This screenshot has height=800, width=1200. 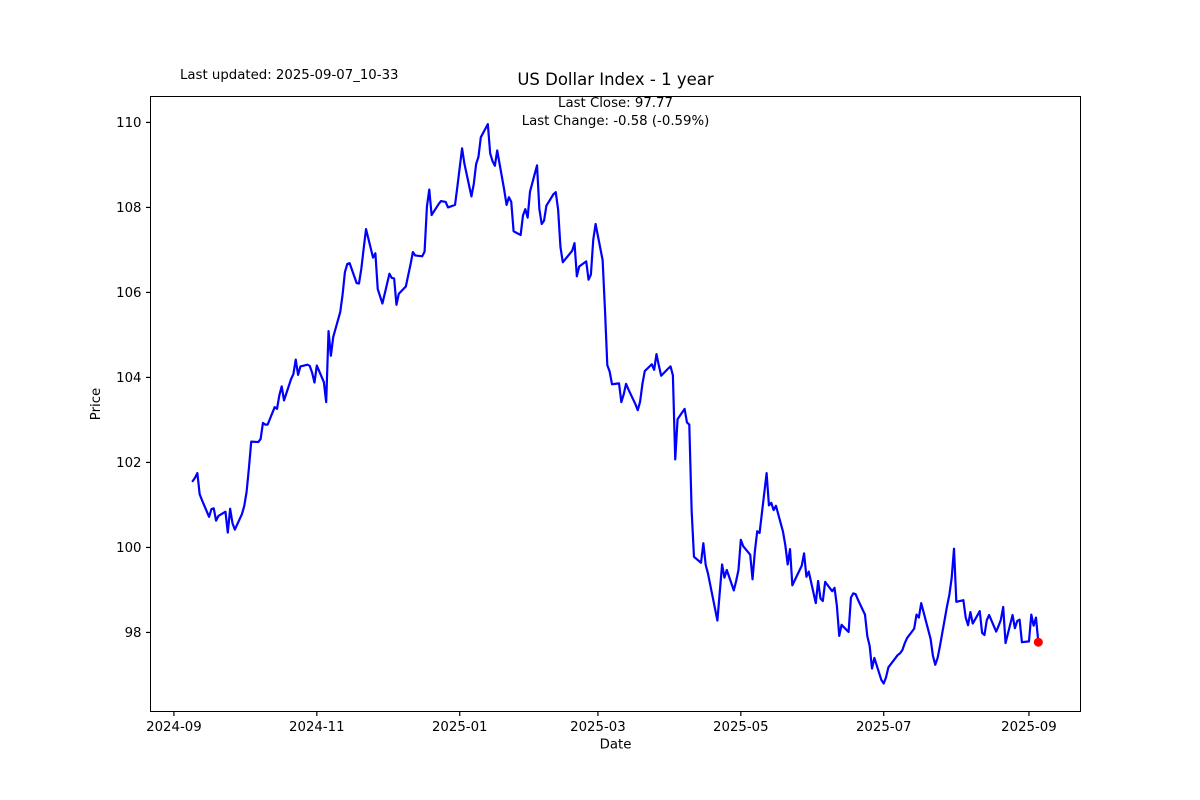 What do you see at coordinates (616, 745) in the screenshot?
I see `x-axis-label: Date` at bounding box center [616, 745].